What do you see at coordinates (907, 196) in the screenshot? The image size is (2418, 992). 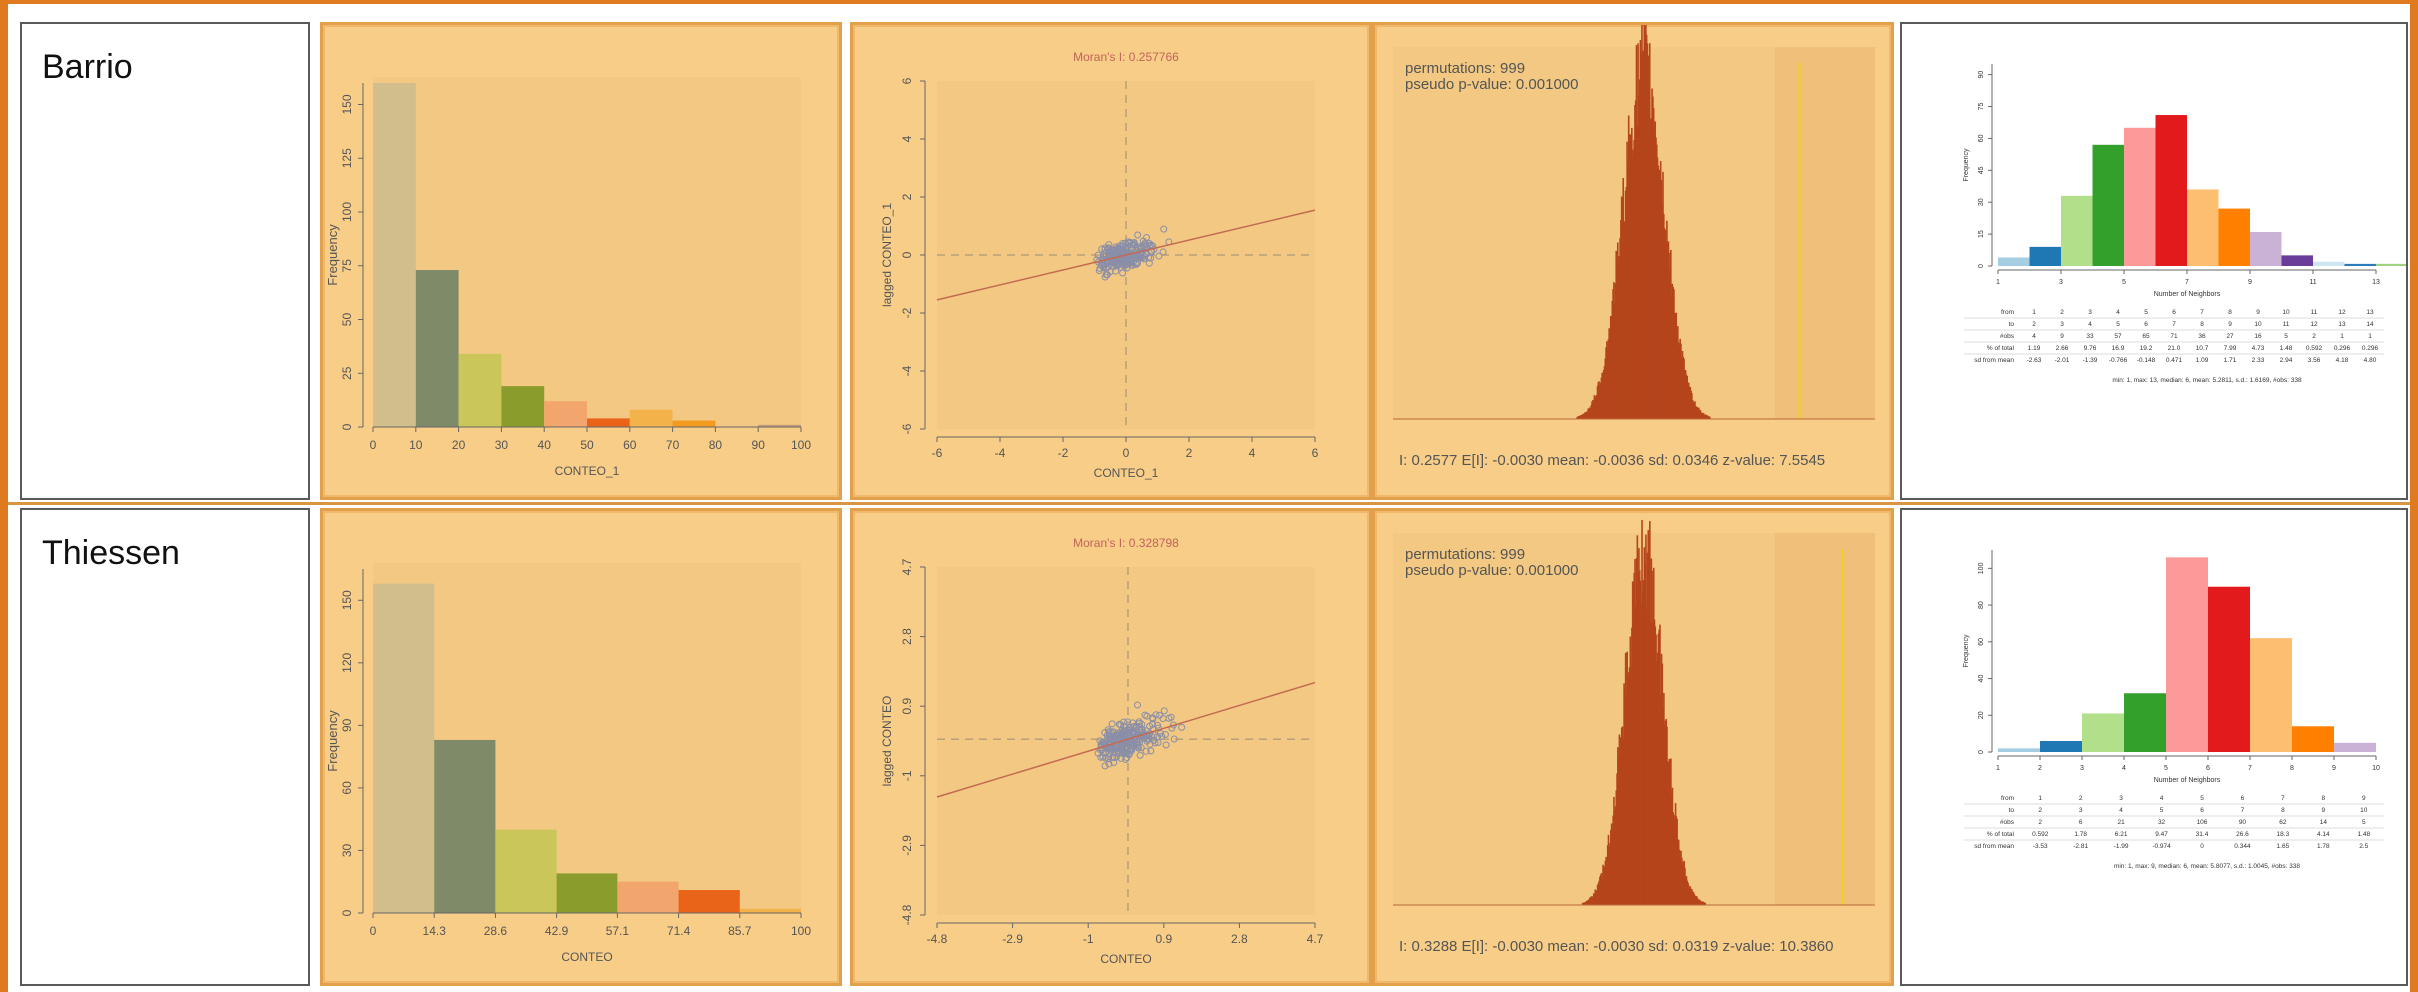 I see `y-tick-label: 2` at bounding box center [907, 196].